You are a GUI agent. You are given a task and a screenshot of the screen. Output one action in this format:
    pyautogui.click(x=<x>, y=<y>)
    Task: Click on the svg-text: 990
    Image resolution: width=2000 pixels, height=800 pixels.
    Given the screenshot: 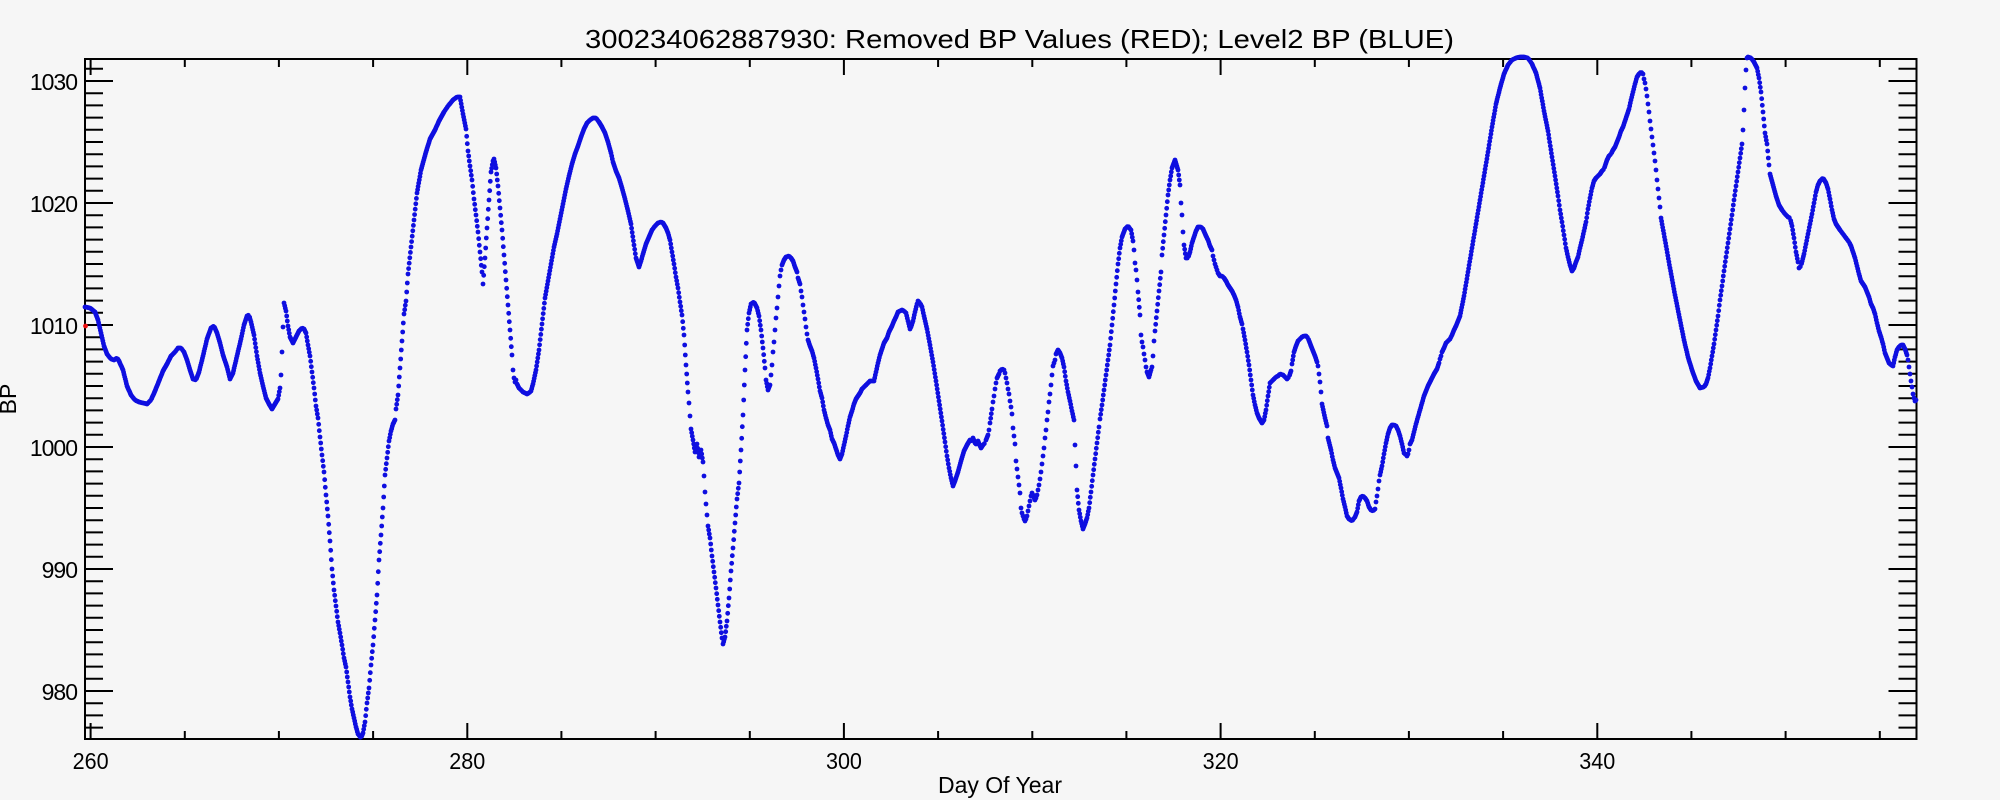 What is the action you would take?
    pyautogui.click(x=60, y=570)
    